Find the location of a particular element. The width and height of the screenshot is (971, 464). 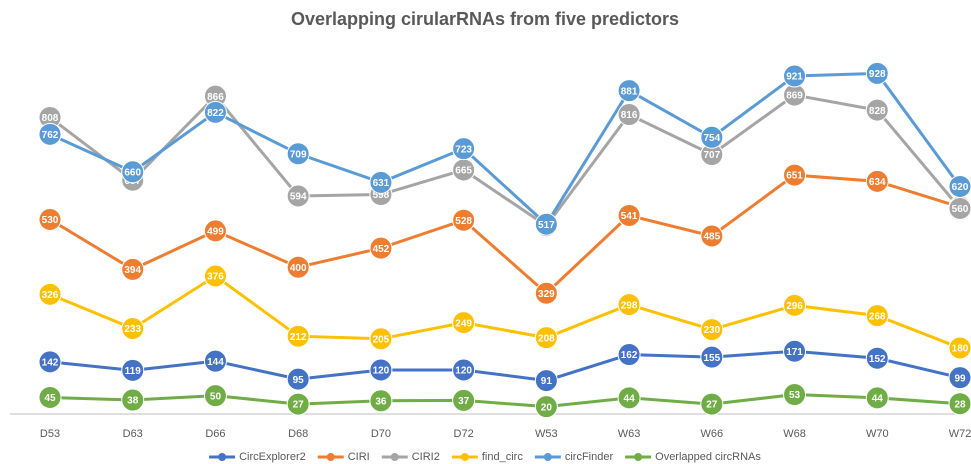

data-label: 50 is located at coordinates (216, 396).